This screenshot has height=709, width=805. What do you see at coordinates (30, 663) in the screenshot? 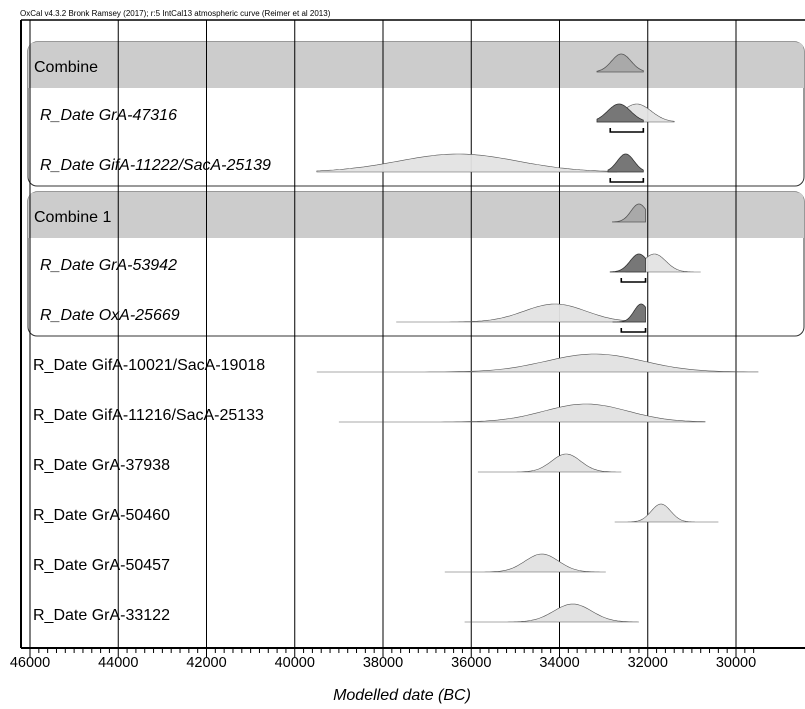
I see `x-tick-label: 46000` at bounding box center [30, 663].